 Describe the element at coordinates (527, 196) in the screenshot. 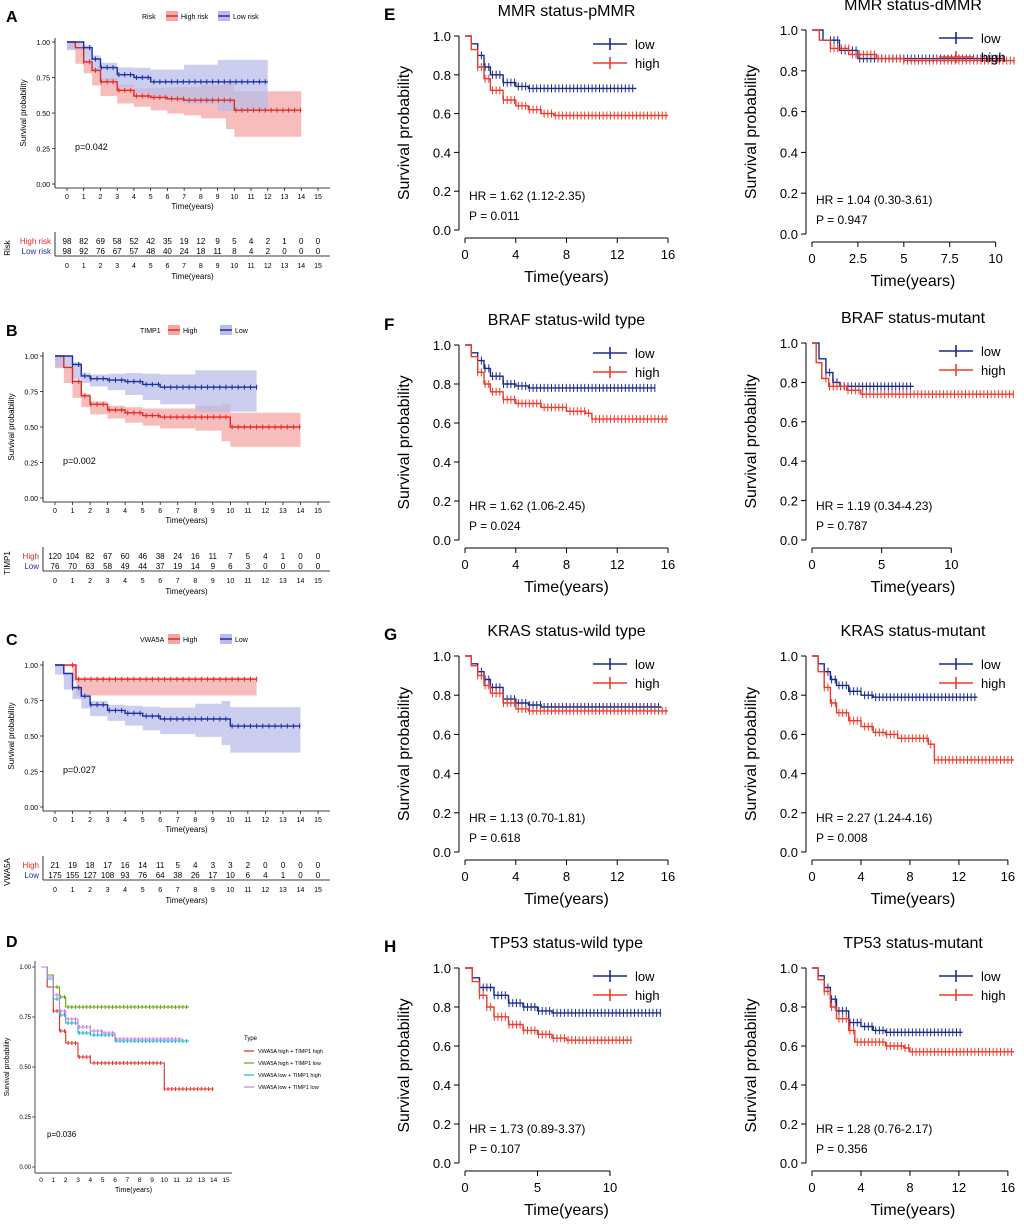

I see `hazard-ratio: HR = 1.62 (1.12-2.35)` at that location.